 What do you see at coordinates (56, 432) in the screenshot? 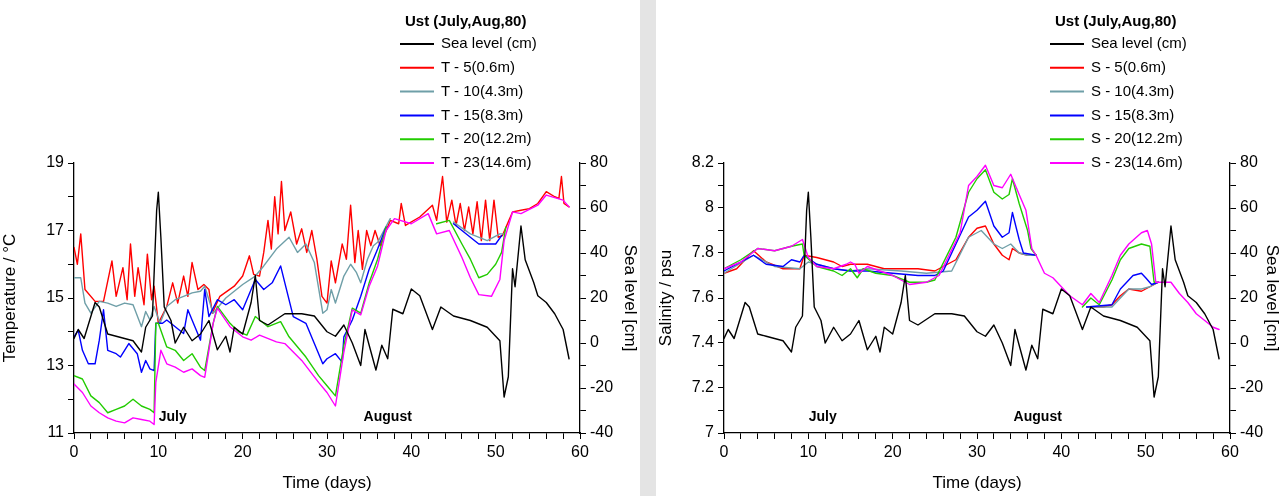
I see `y-tick-label: 11` at bounding box center [56, 432].